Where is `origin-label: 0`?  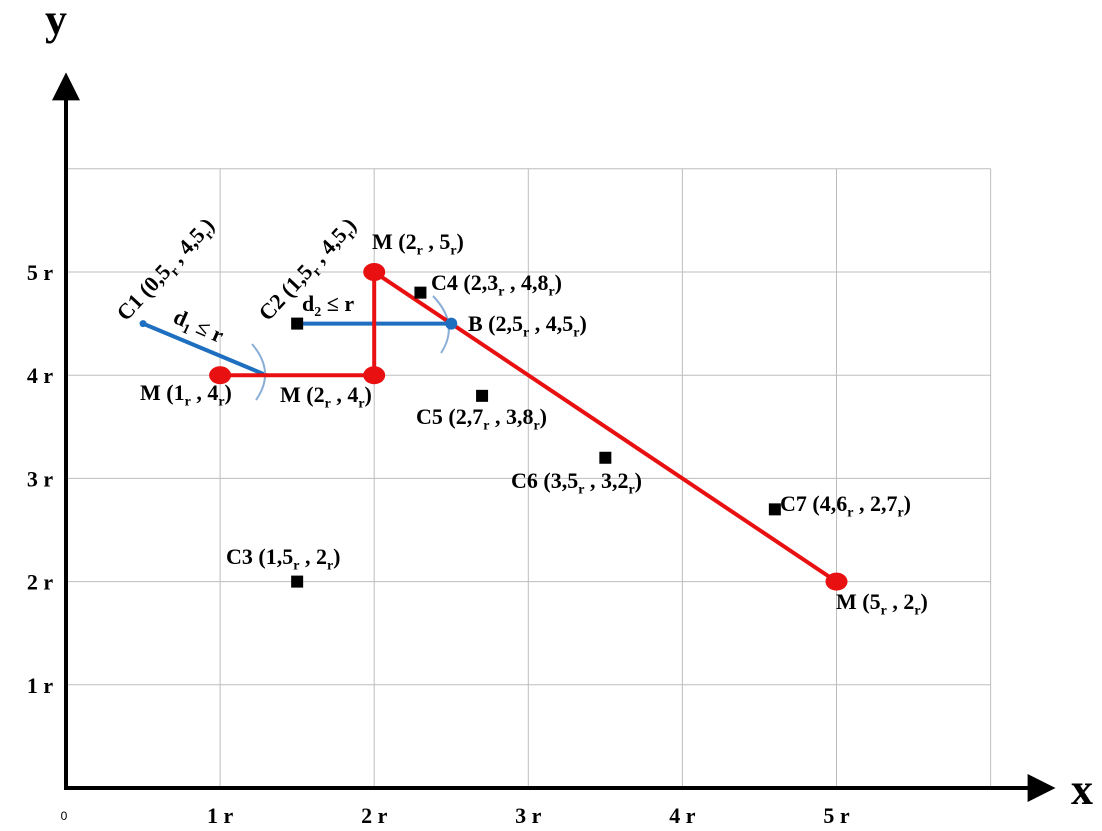 origin-label: 0 is located at coordinates (64, 816).